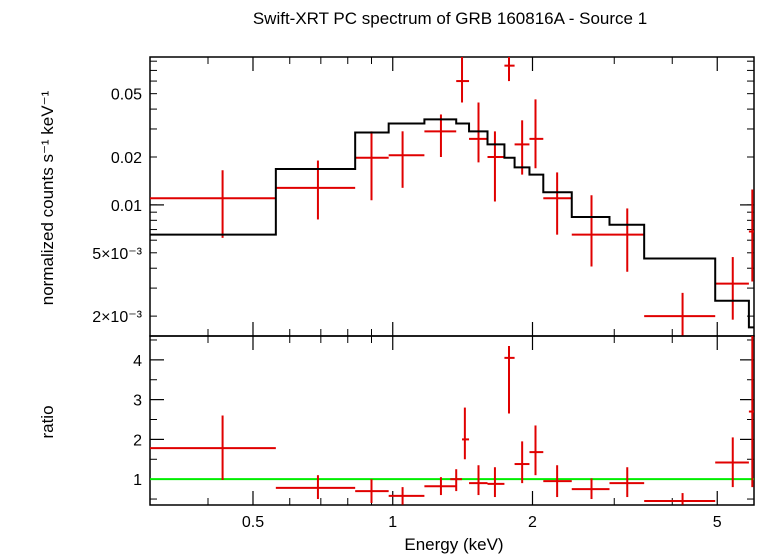 Image resolution: width=758 pixels, height=556 pixels. Describe the element at coordinates (453, 544) in the screenshot. I see `x-axis-label: Energy (keV)` at that location.